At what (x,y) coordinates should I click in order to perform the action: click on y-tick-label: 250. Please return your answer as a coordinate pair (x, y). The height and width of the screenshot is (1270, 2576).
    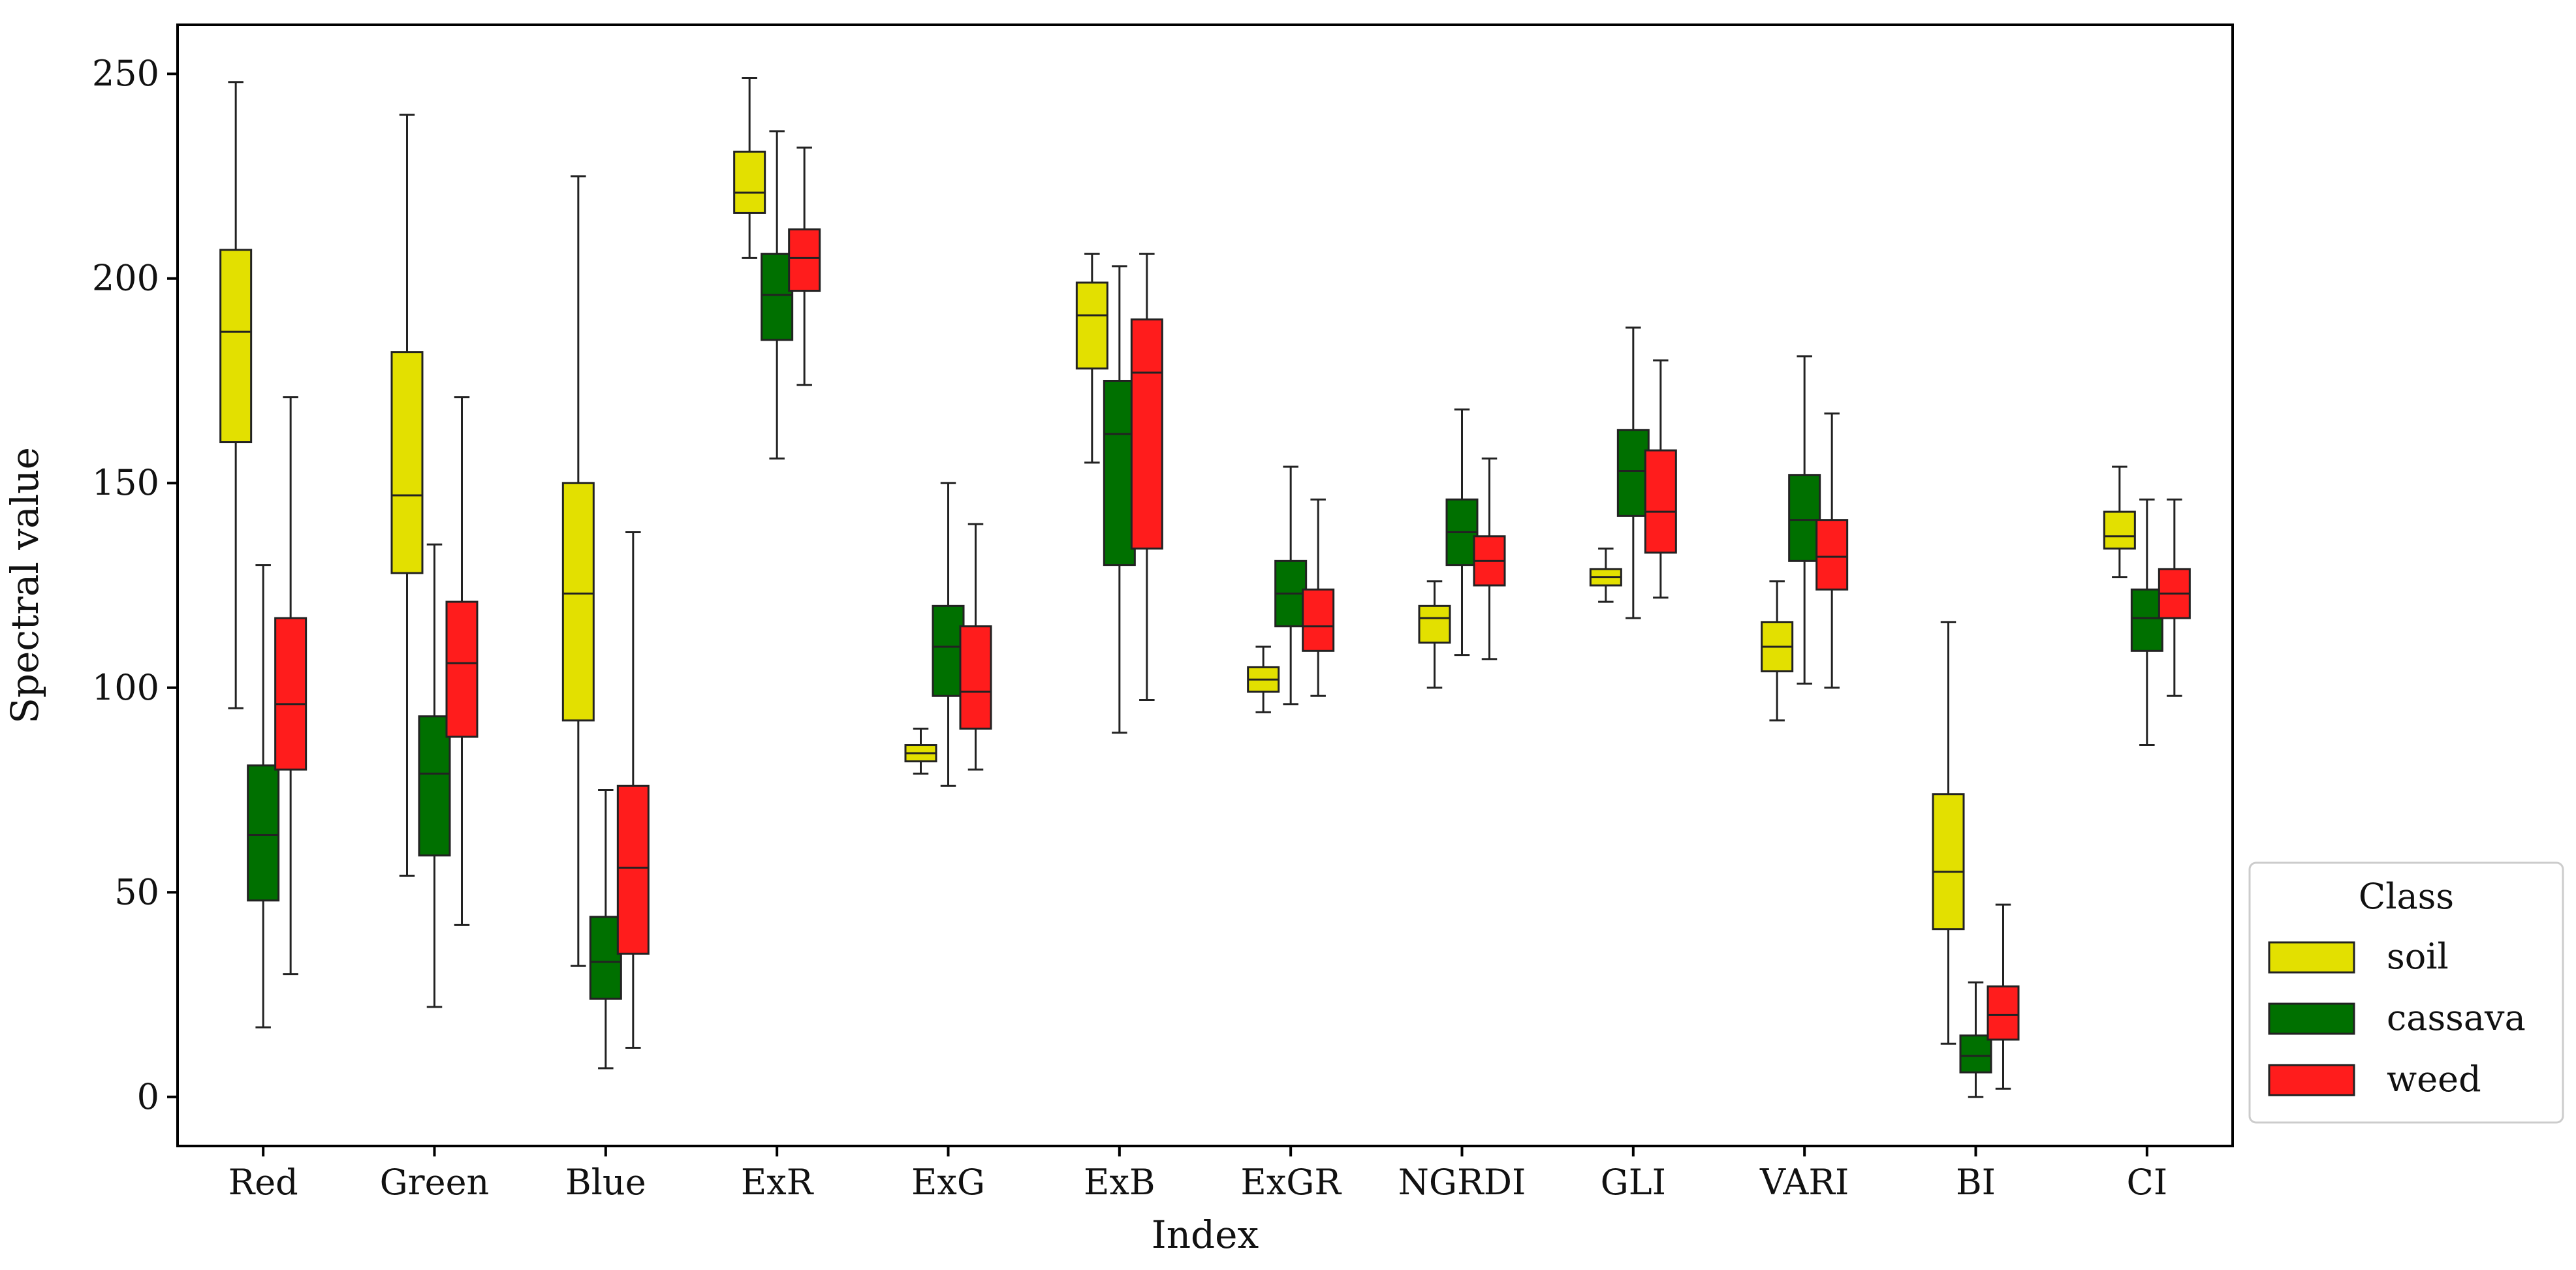
    Looking at the image, I should click on (125, 74).